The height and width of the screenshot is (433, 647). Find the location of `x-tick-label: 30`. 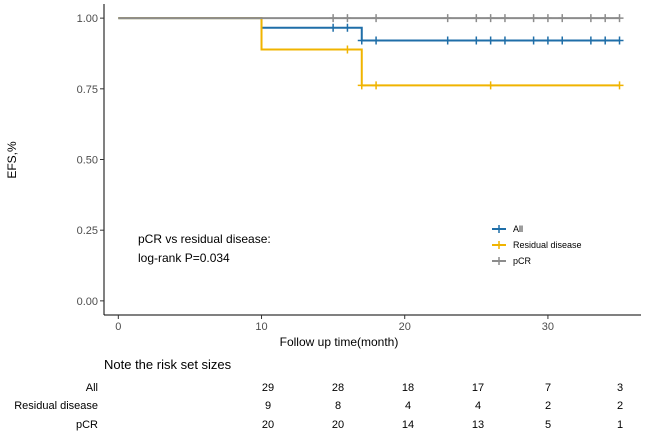

x-tick-label: 30 is located at coordinates (548, 327).